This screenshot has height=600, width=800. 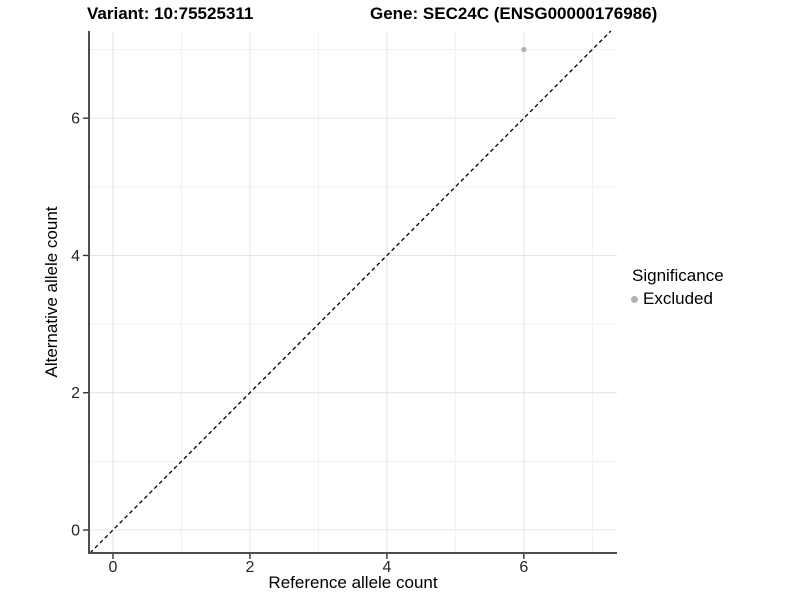 I want to click on x-tick-label: 4, so click(x=386, y=567).